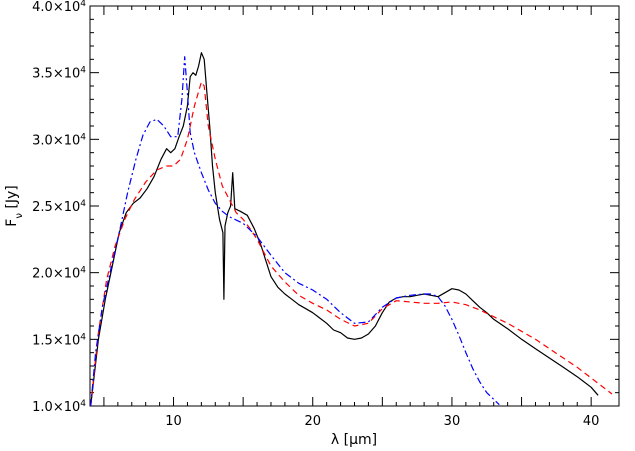 This screenshot has width=635, height=451. I want to click on y-tick-label: 4.0×104, so click(59, 7).